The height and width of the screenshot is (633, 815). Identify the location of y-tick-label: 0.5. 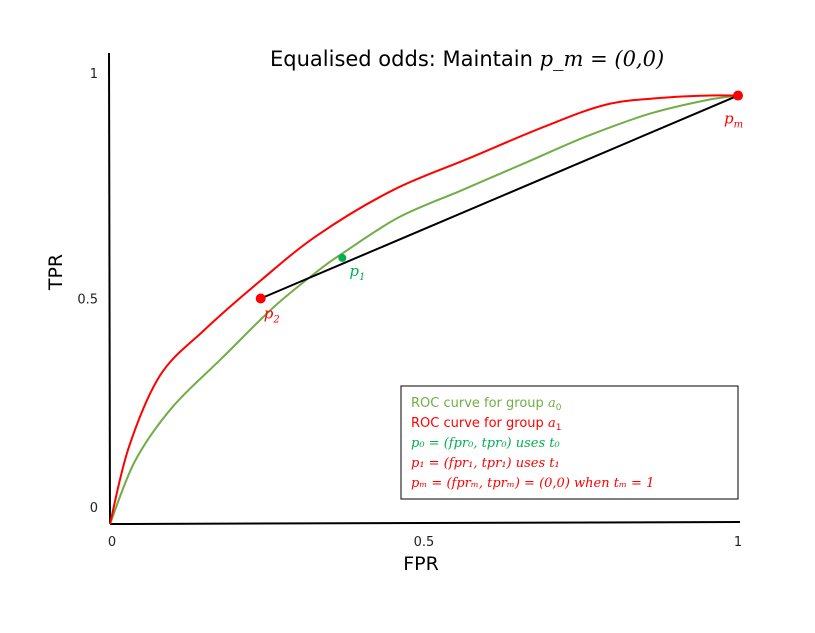
(87, 300).